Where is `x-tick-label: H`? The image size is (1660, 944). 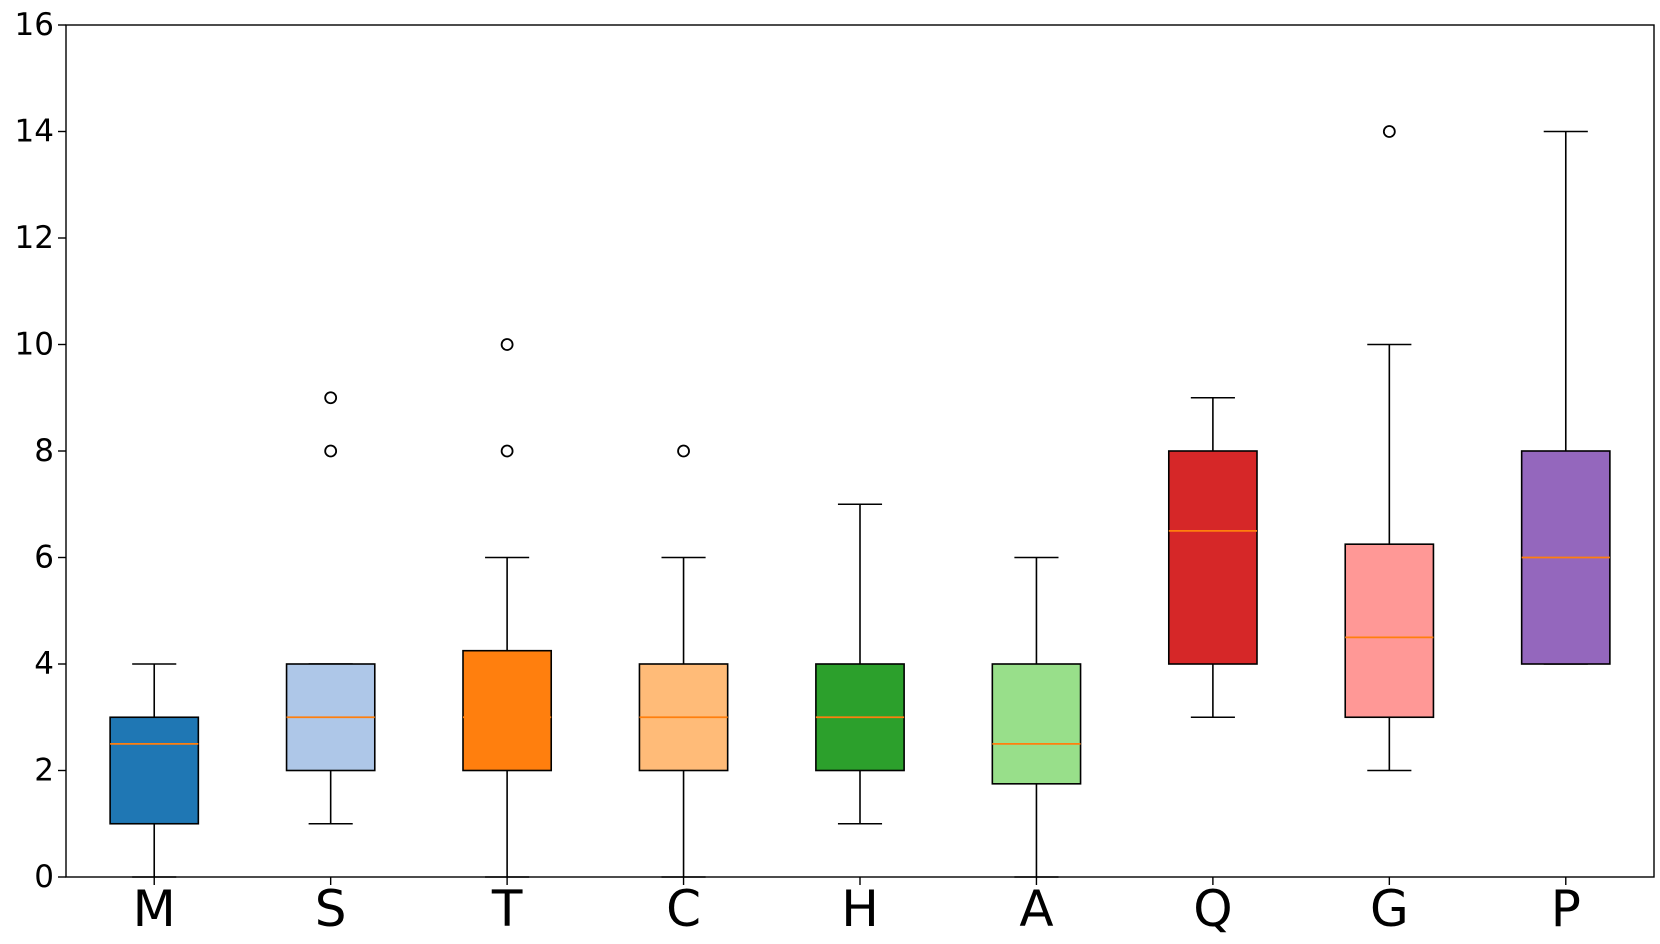
x-tick-label: H is located at coordinates (860, 909).